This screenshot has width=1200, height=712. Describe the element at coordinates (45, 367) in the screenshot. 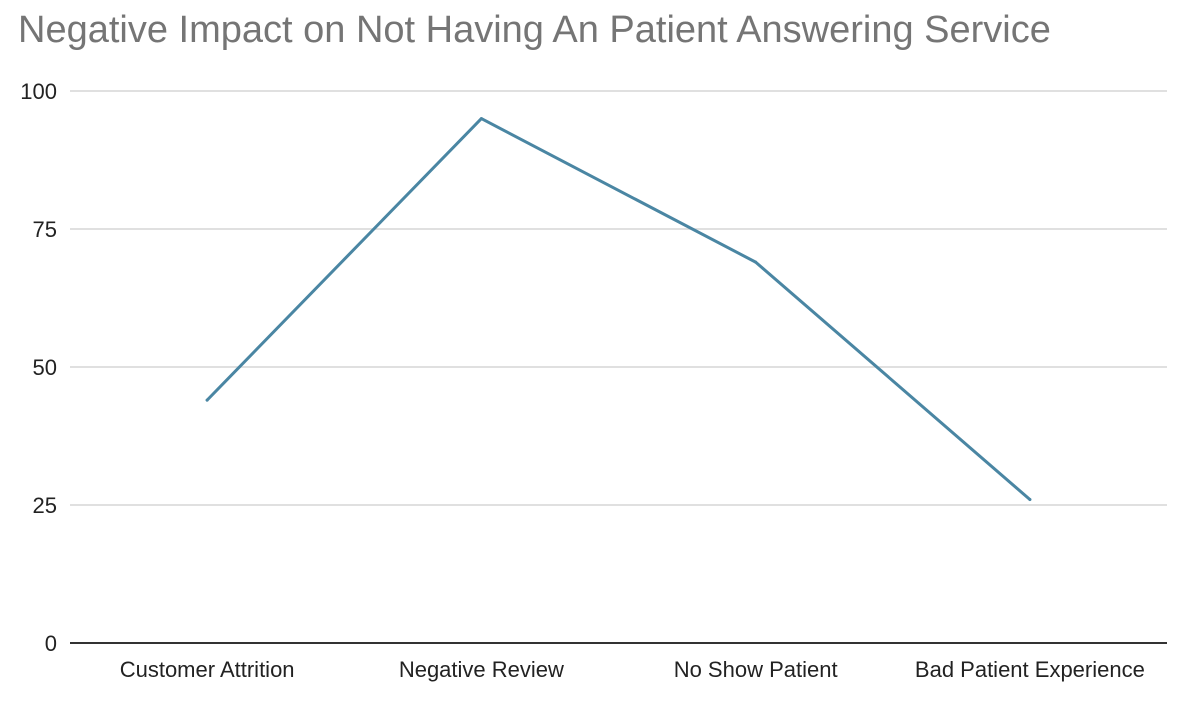

I see `y-tick-label: 50` at that location.